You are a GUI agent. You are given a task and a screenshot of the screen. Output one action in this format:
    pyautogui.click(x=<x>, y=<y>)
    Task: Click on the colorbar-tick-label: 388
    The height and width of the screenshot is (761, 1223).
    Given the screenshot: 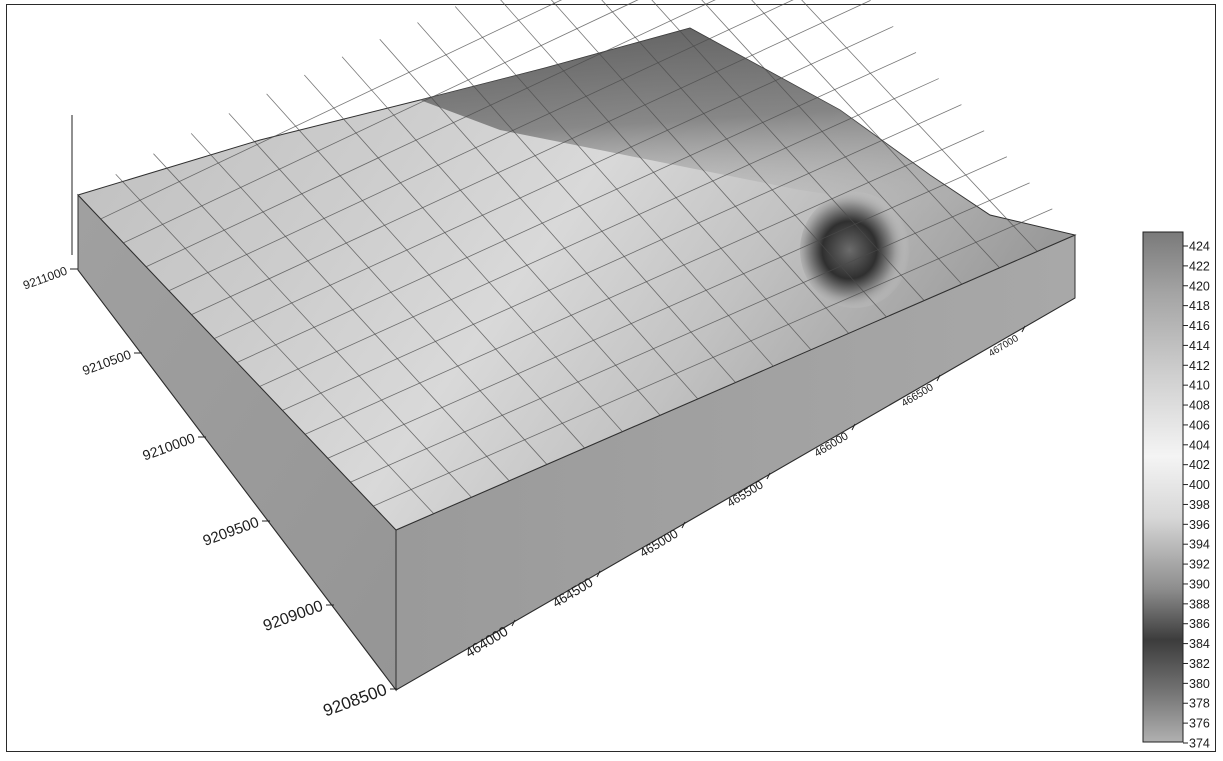 What is the action you would take?
    pyautogui.click(x=1199, y=604)
    